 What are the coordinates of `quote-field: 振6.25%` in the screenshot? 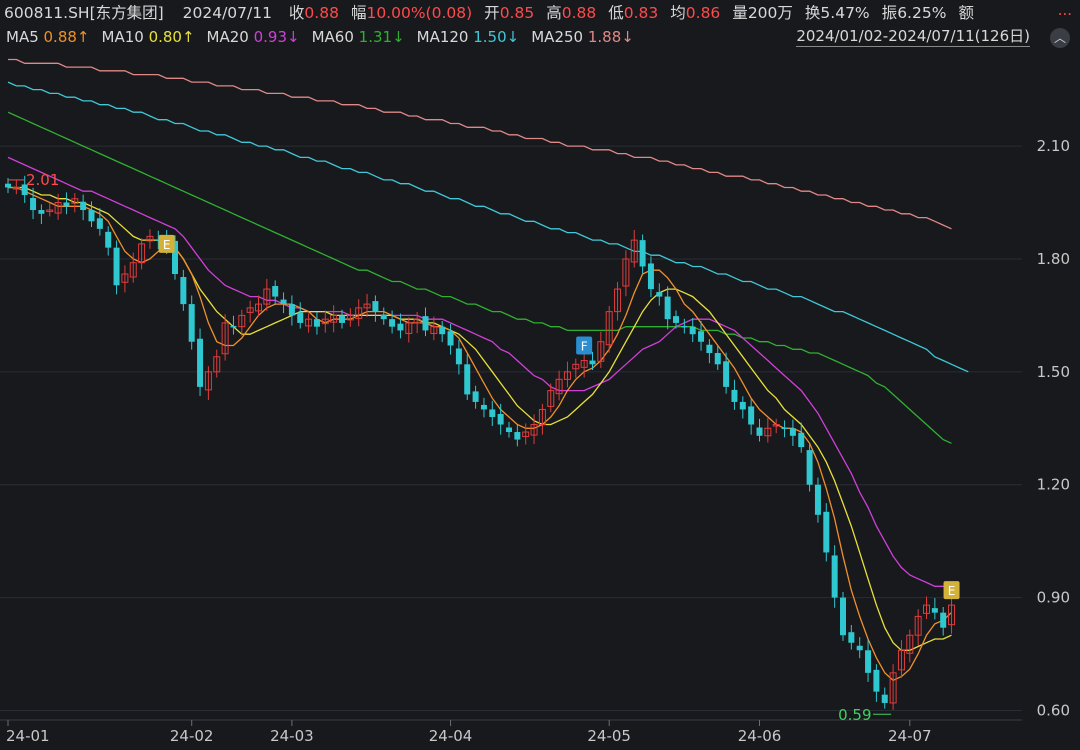 It's located at (914, 13).